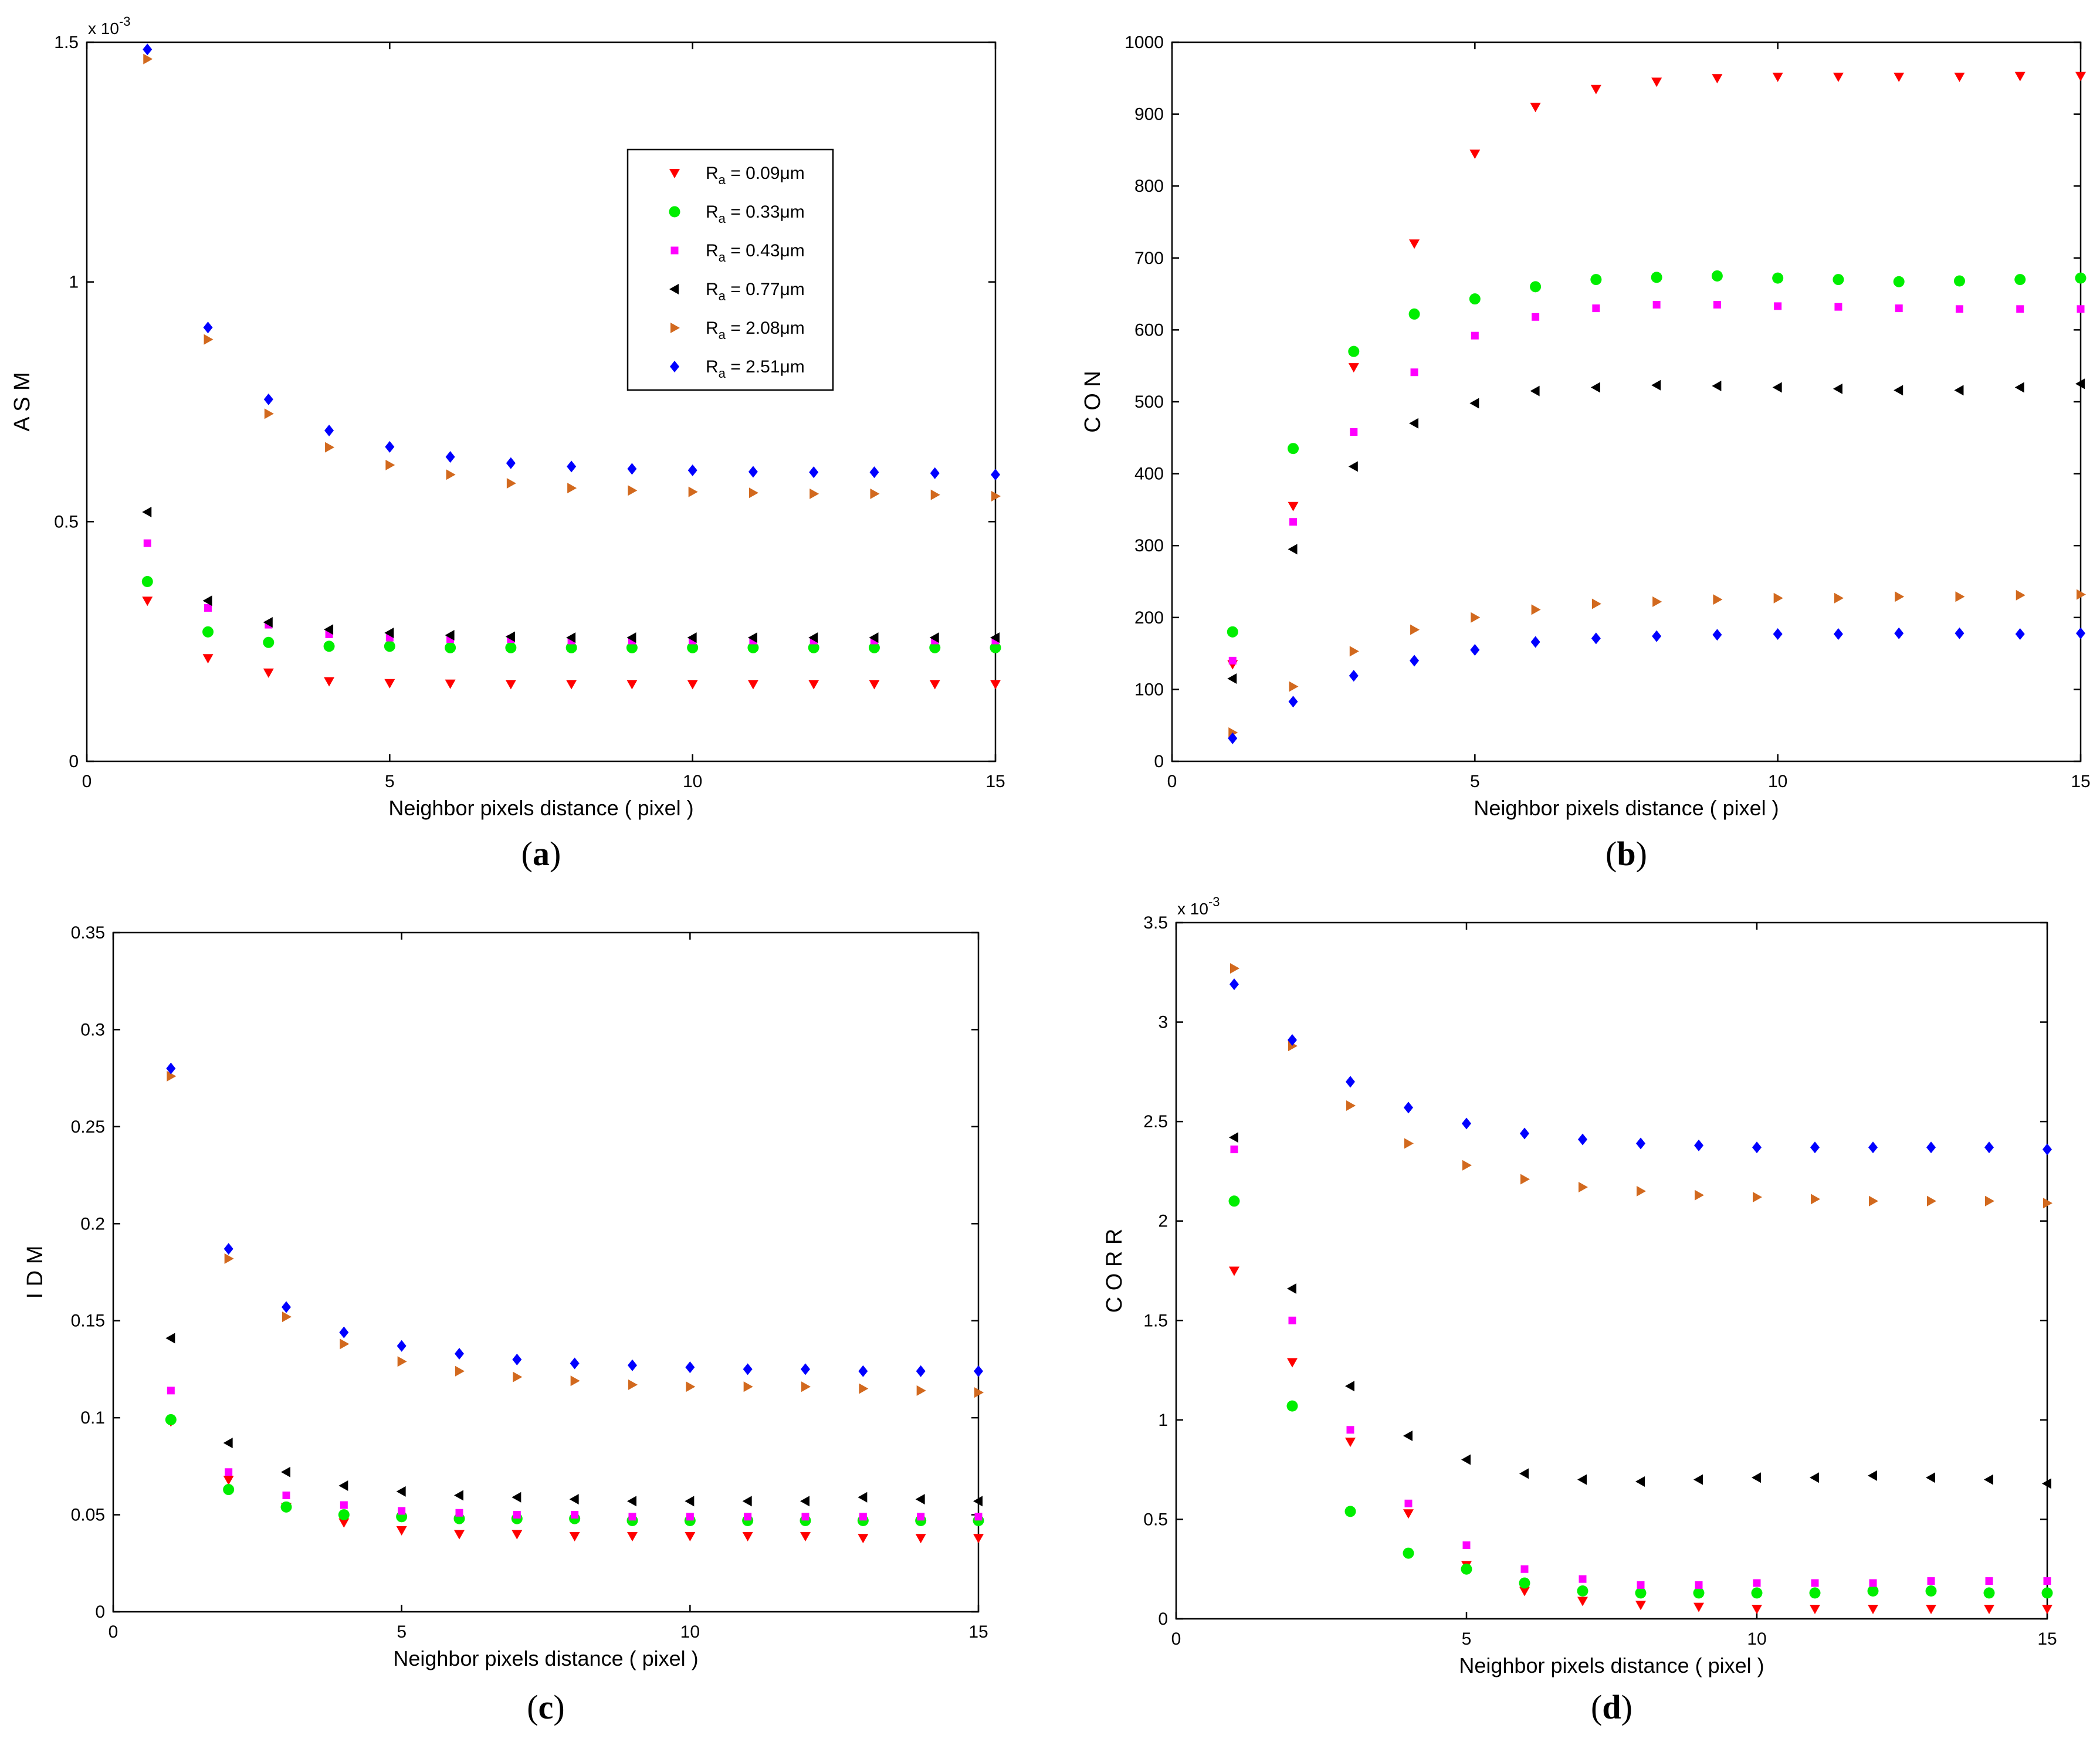 The height and width of the screenshot is (1742, 2100). Describe the element at coordinates (1699, 1593) in the screenshot. I see `data-point: Ra = 0.33μm (9, 0.13)` at that location.